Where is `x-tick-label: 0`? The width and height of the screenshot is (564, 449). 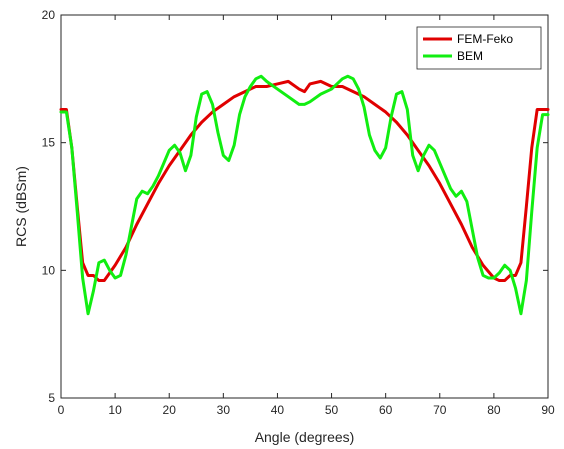
x-tick-label: 0 is located at coordinates (61, 410).